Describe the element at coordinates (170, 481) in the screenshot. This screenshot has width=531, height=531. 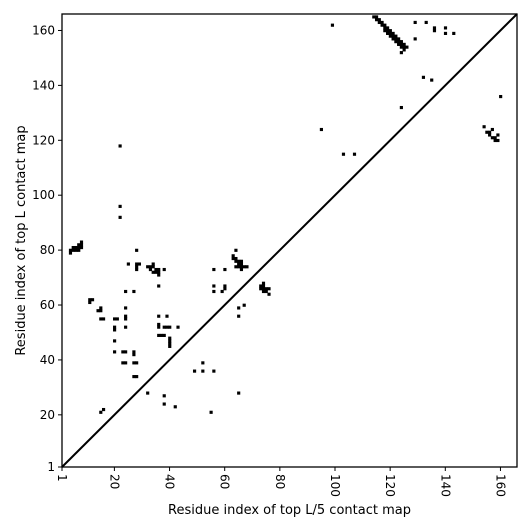
I see `x-tick-label: 40` at that location.